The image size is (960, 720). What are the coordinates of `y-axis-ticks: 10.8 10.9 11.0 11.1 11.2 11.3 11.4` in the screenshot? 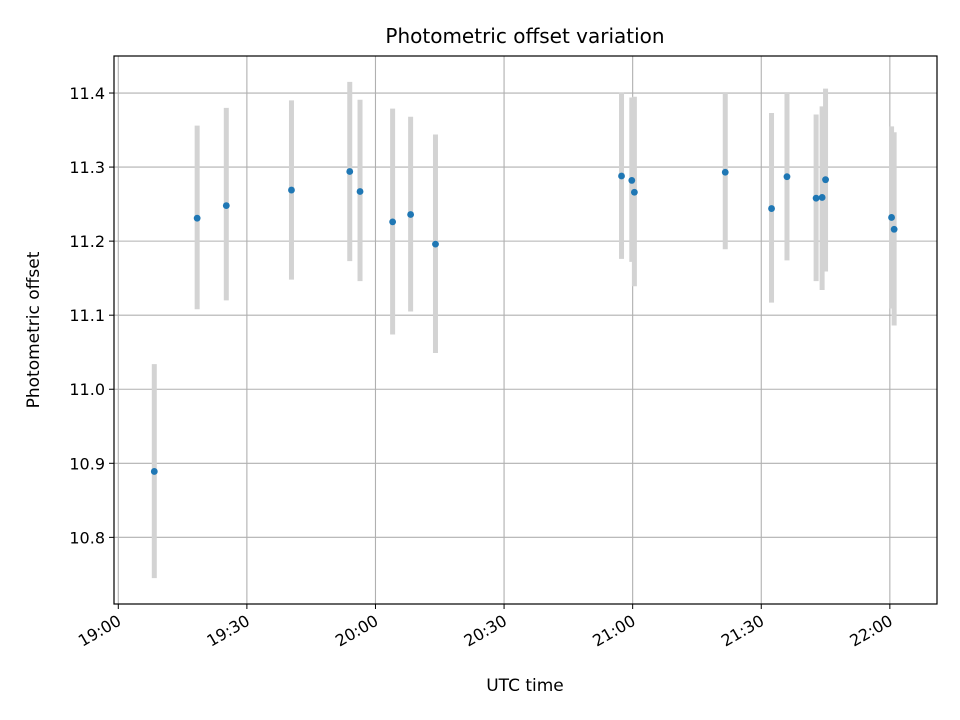 It's located at (91, 315).